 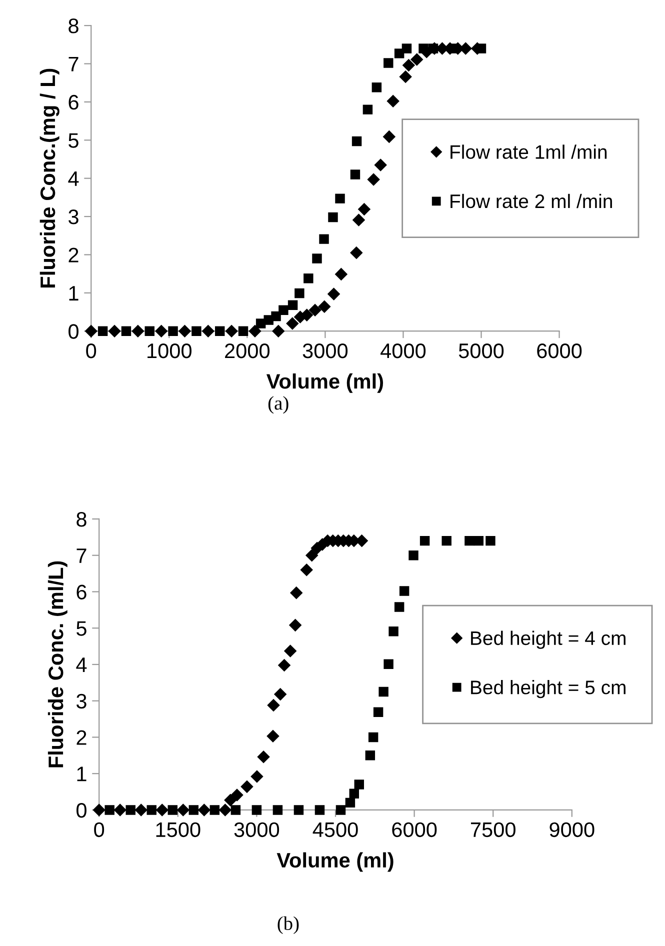 What do you see at coordinates (73, 102) in the screenshot?
I see `y-tick-label: 6` at bounding box center [73, 102].